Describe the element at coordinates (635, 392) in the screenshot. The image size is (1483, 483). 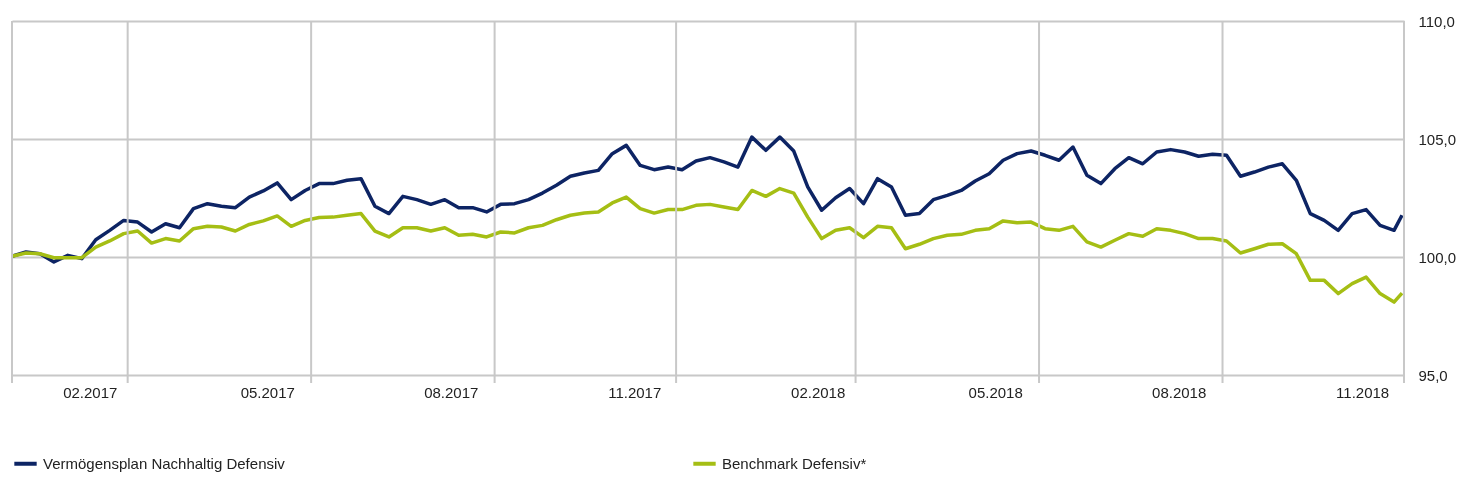
I see `x-tick-label: 11.2017` at that location.